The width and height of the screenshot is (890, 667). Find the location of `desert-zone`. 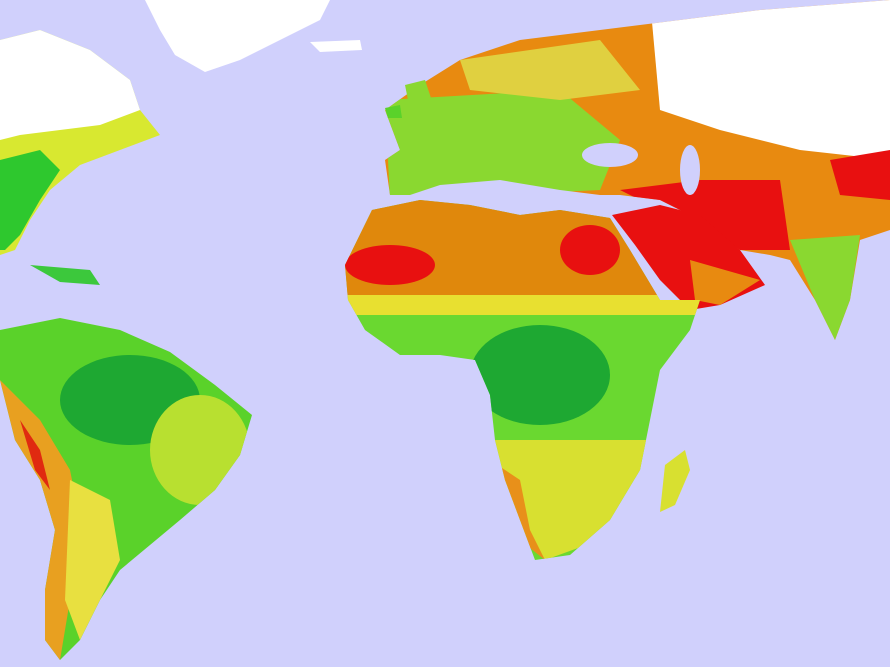

desert-zone is located at coordinates (35, 455).